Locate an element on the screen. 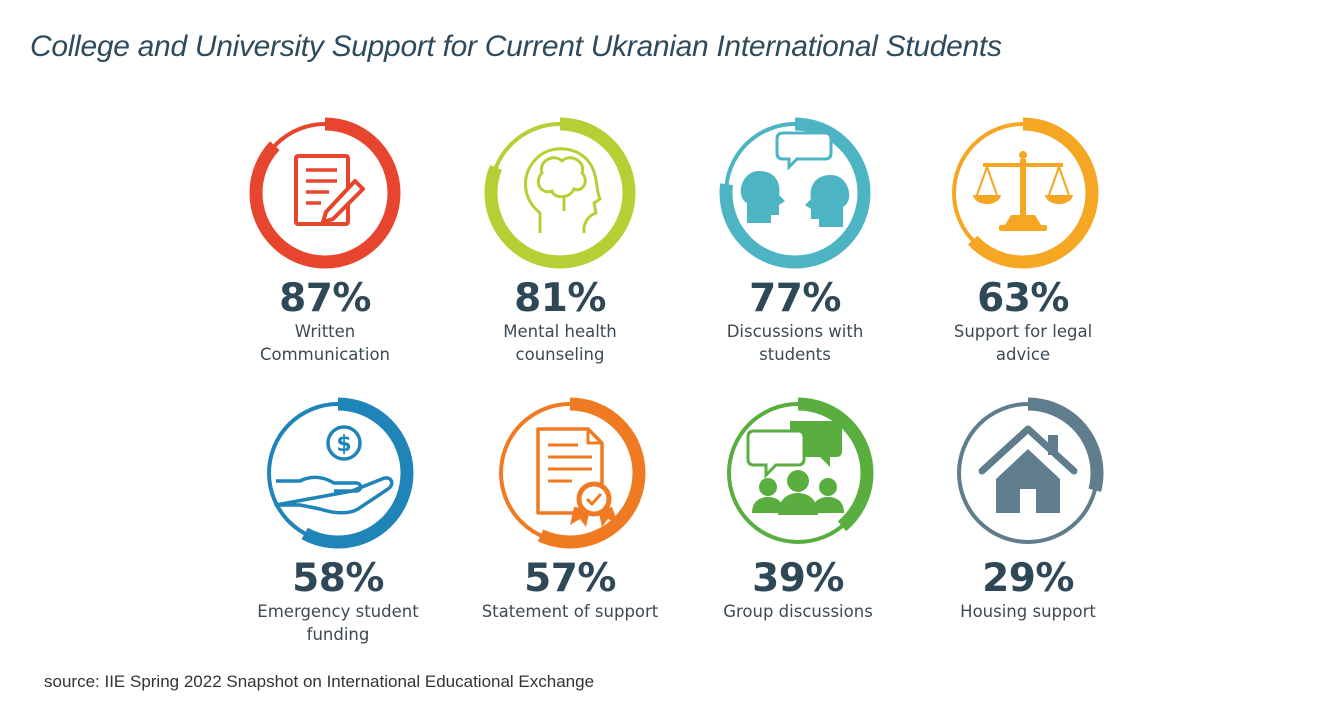  category-label: Support for legal advice is located at coordinates (1023, 343).